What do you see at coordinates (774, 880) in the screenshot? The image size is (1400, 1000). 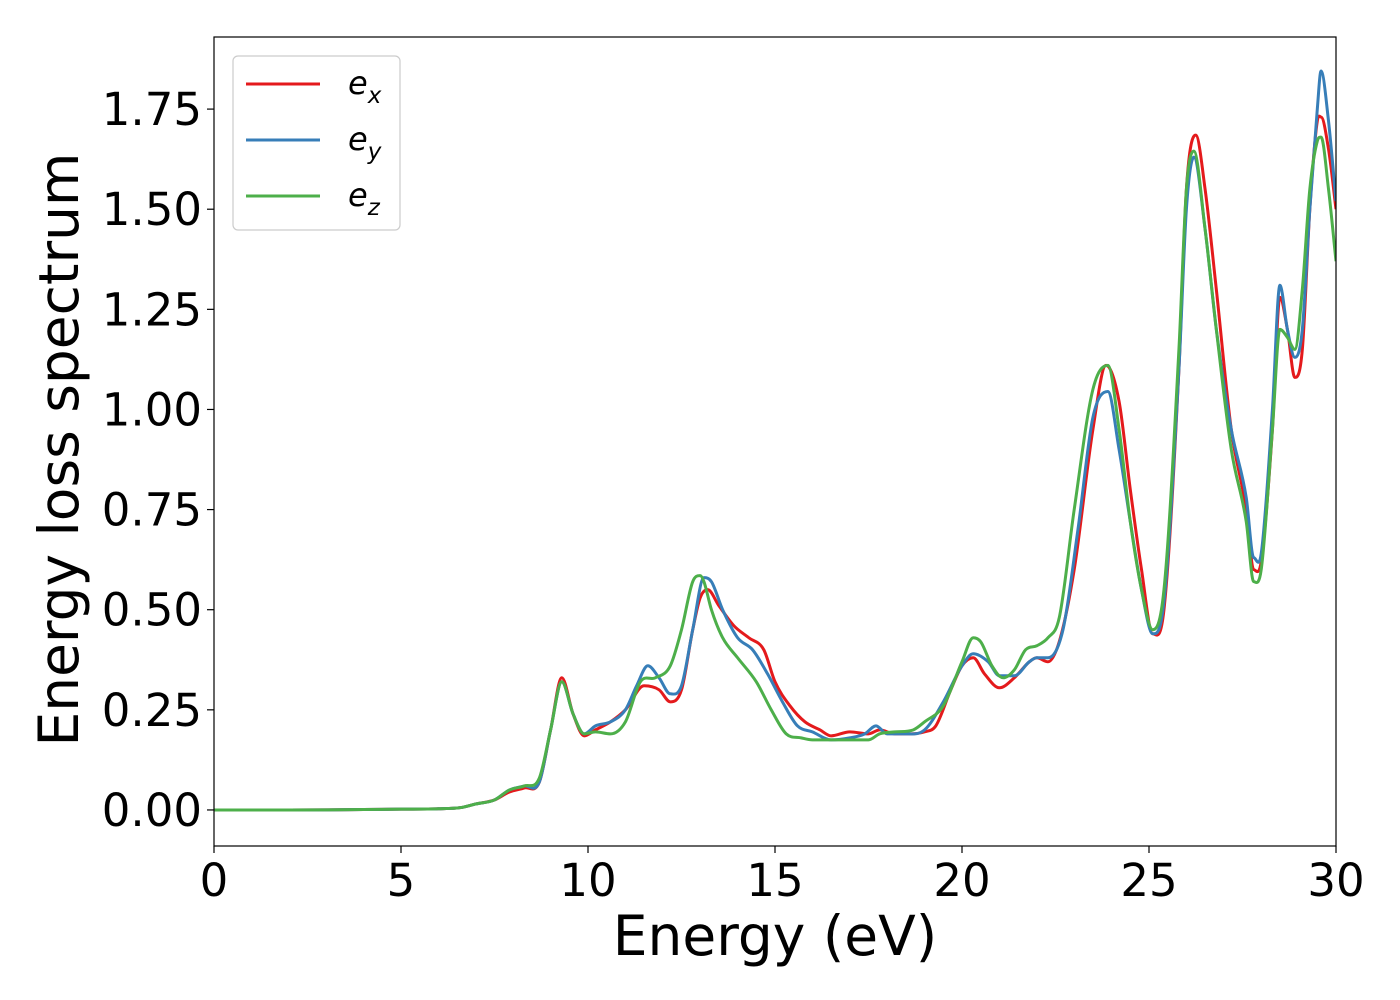 I see `x-tick-label: 15` at bounding box center [774, 880].